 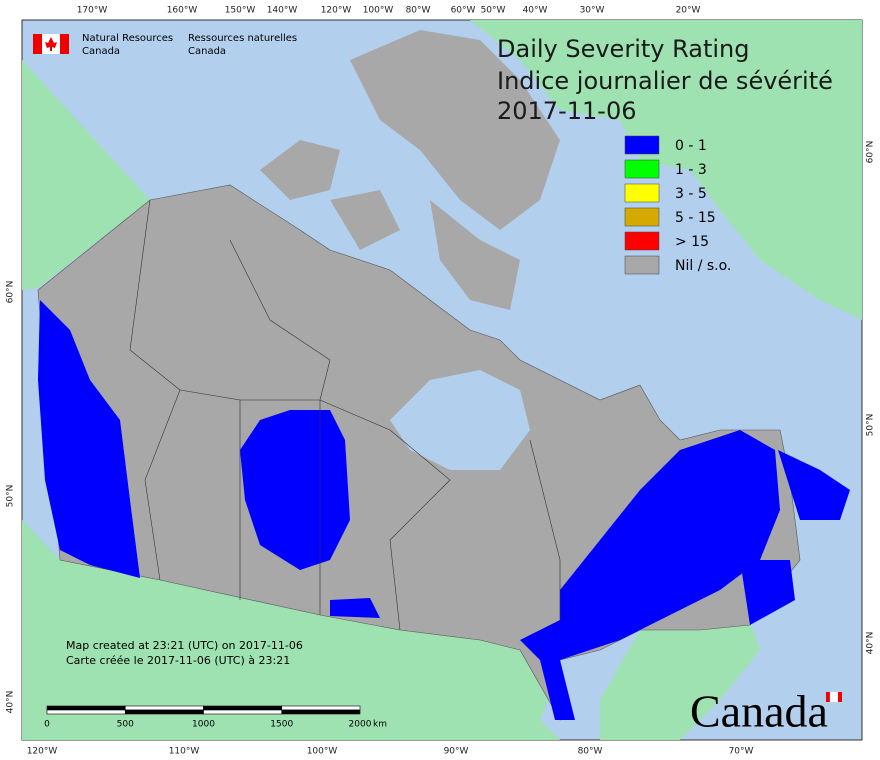 I want to click on agency-en: Natural Resources, so click(x=127, y=38).